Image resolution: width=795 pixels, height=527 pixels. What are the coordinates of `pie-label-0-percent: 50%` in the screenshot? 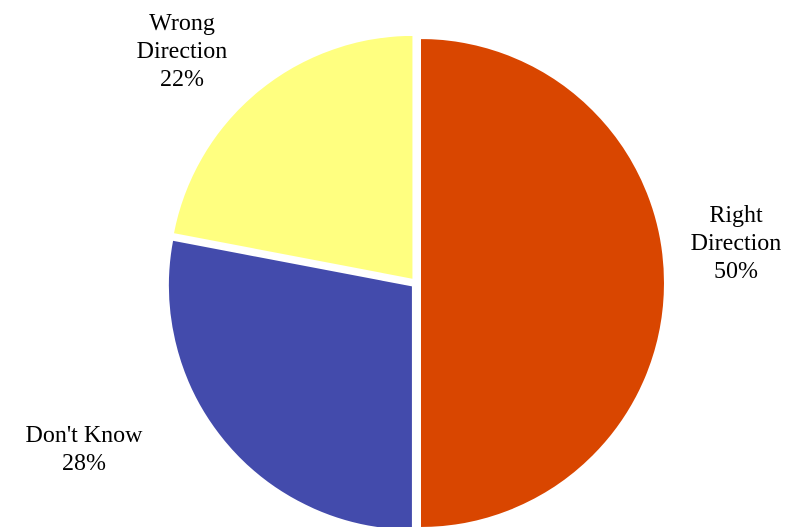 It's located at (736, 271).